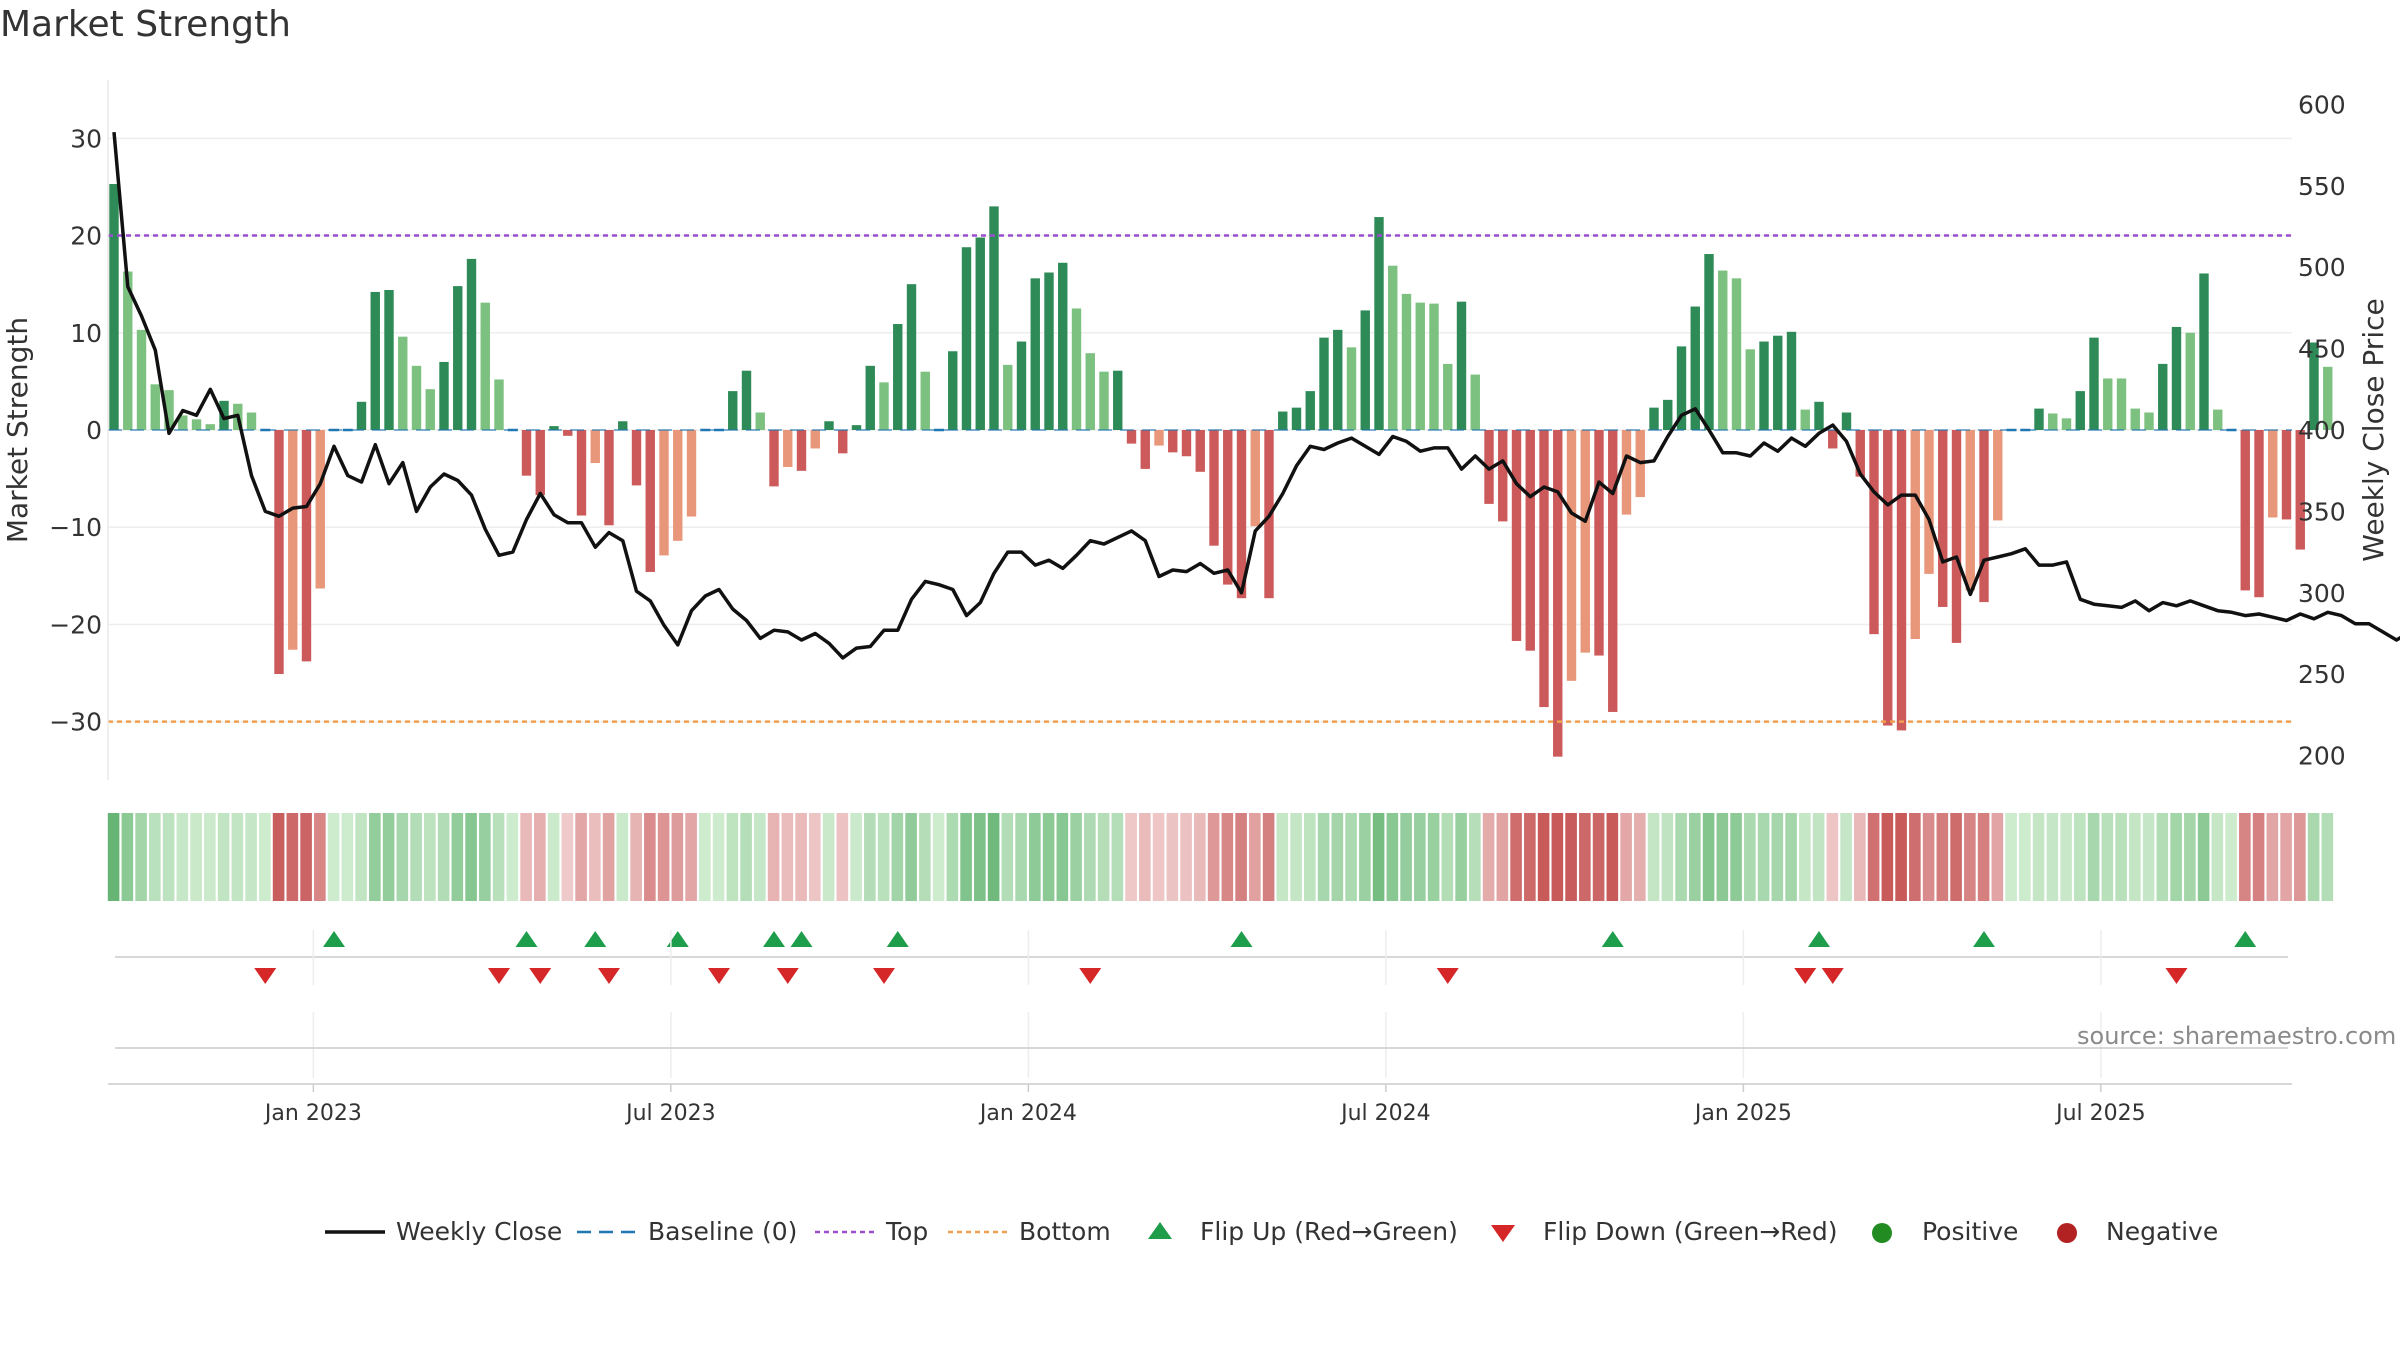  Describe the element at coordinates (1201, 1004) in the screenshot. I see `flip-markers-layer` at that location.